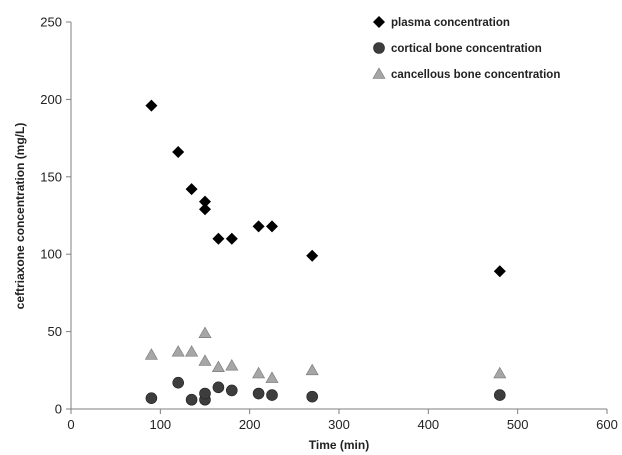  Describe the element at coordinates (58, 409) in the screenshot. I see `y-tick-label: 0` at that location.